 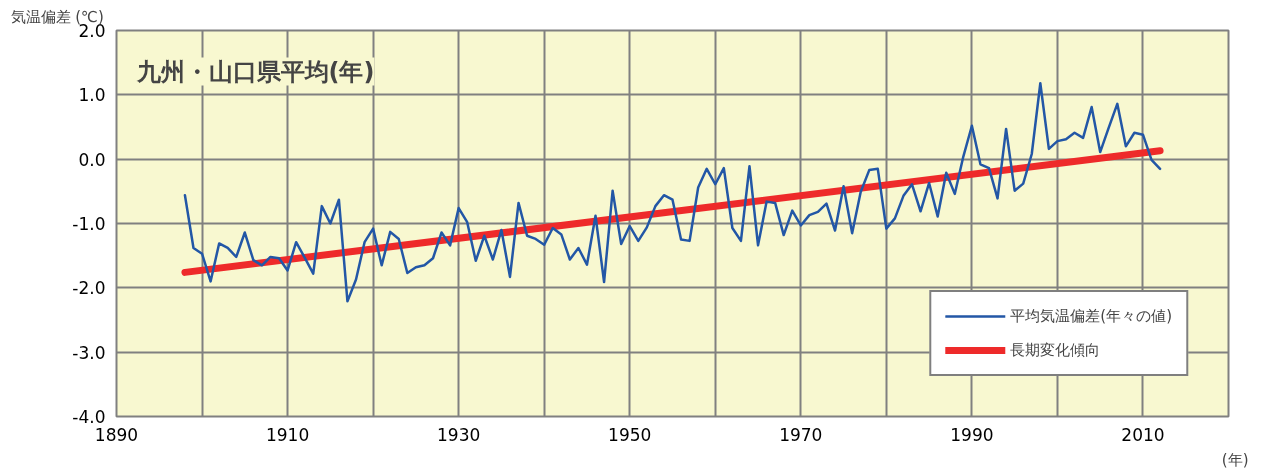 What do you see at coordinates (89, 224) in the screenshot?
I see `y-tick-label: -1.0` at bounding box center [89, 224].